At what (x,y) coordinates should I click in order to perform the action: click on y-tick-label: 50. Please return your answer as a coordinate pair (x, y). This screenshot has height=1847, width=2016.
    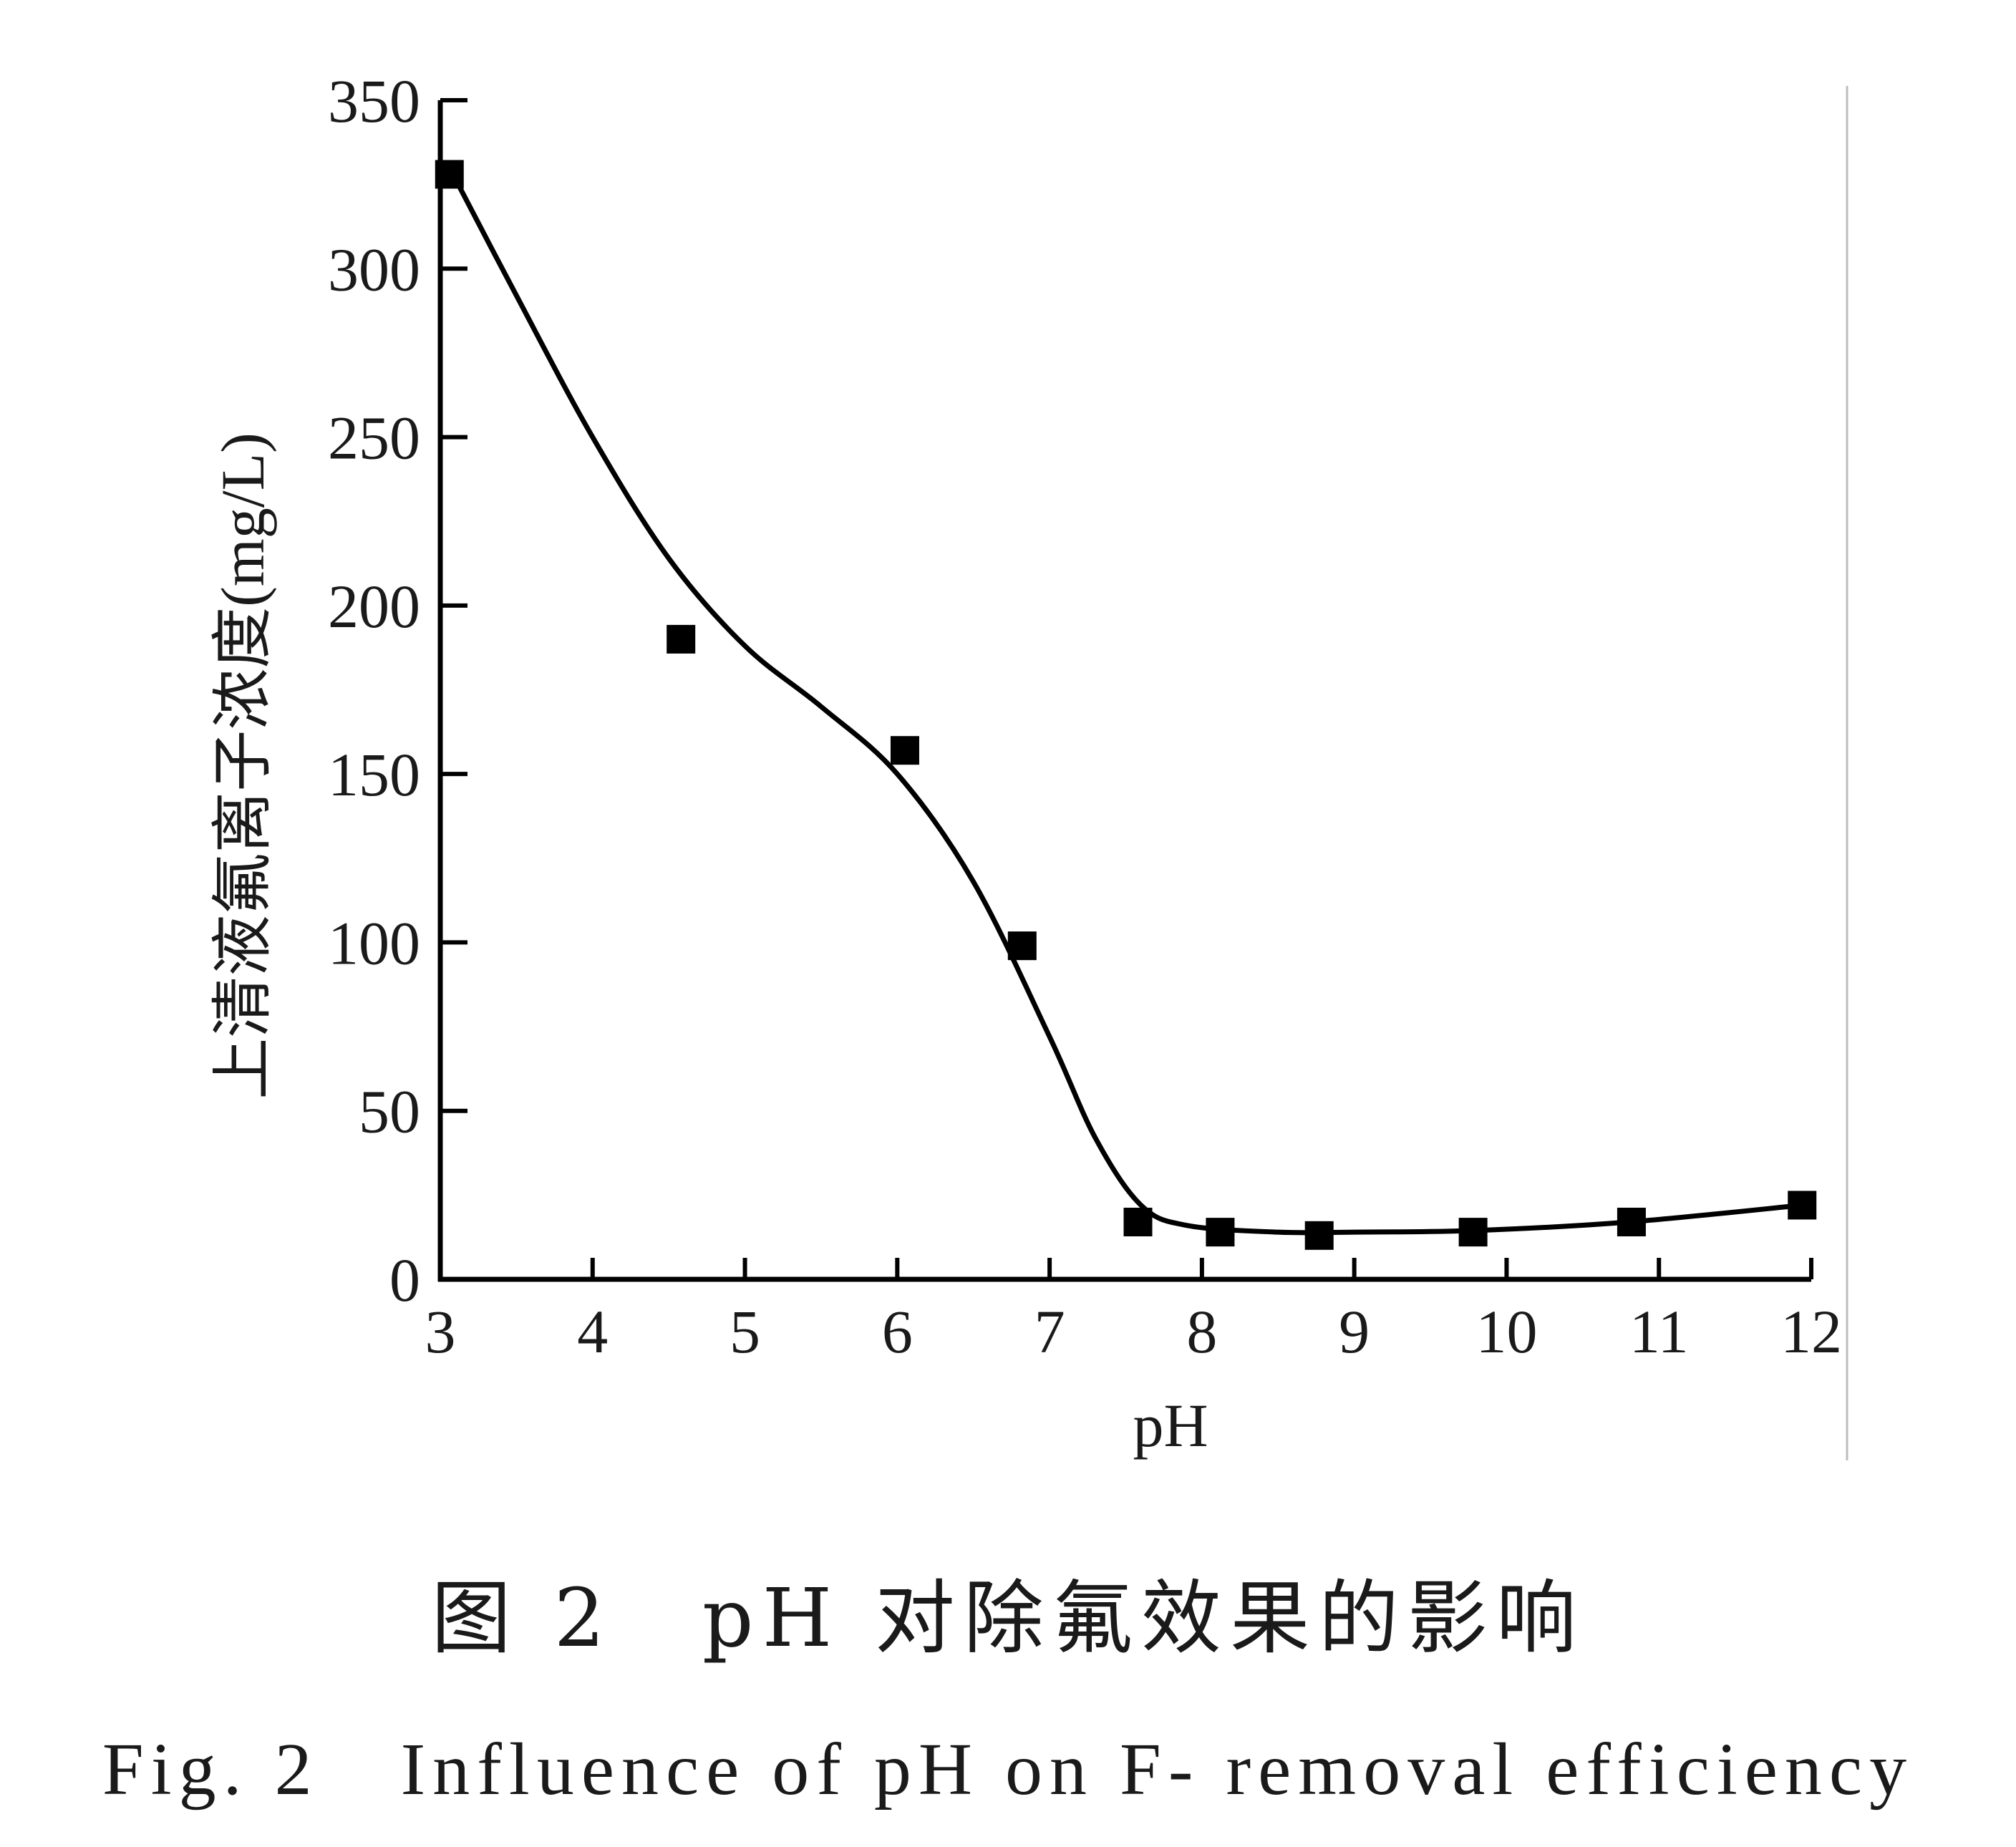
    Looking at the image, I should click on (389, 1111).